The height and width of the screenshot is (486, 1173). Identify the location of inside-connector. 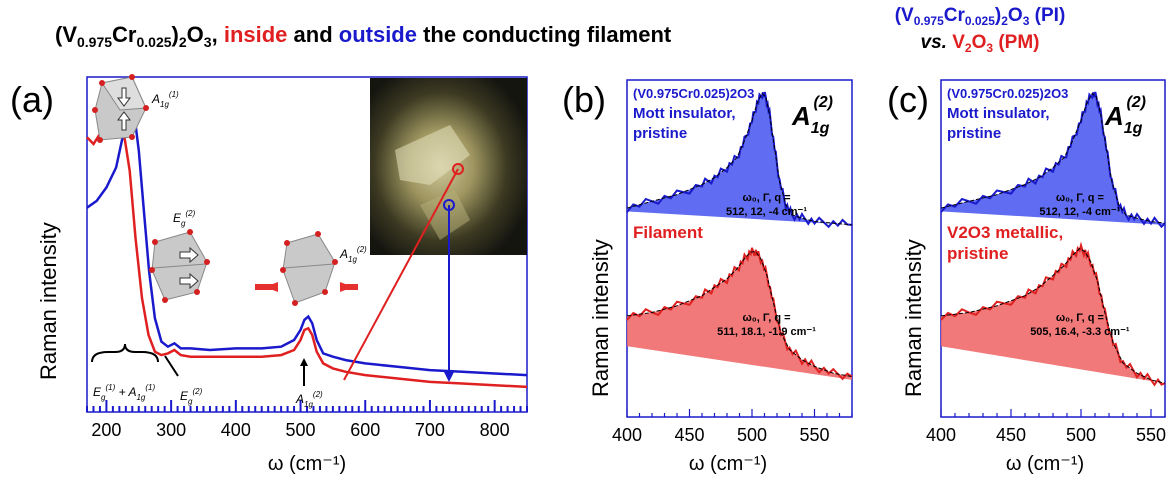
(401, 274).